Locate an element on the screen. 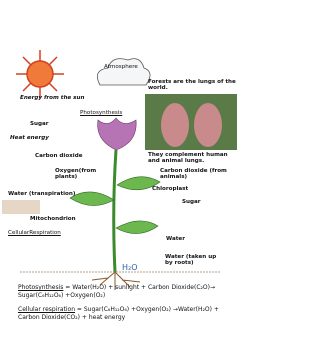 This screenshot has height=350, width=320. label: Forests are the lungs of the world. is located at coordinates (192, 85).